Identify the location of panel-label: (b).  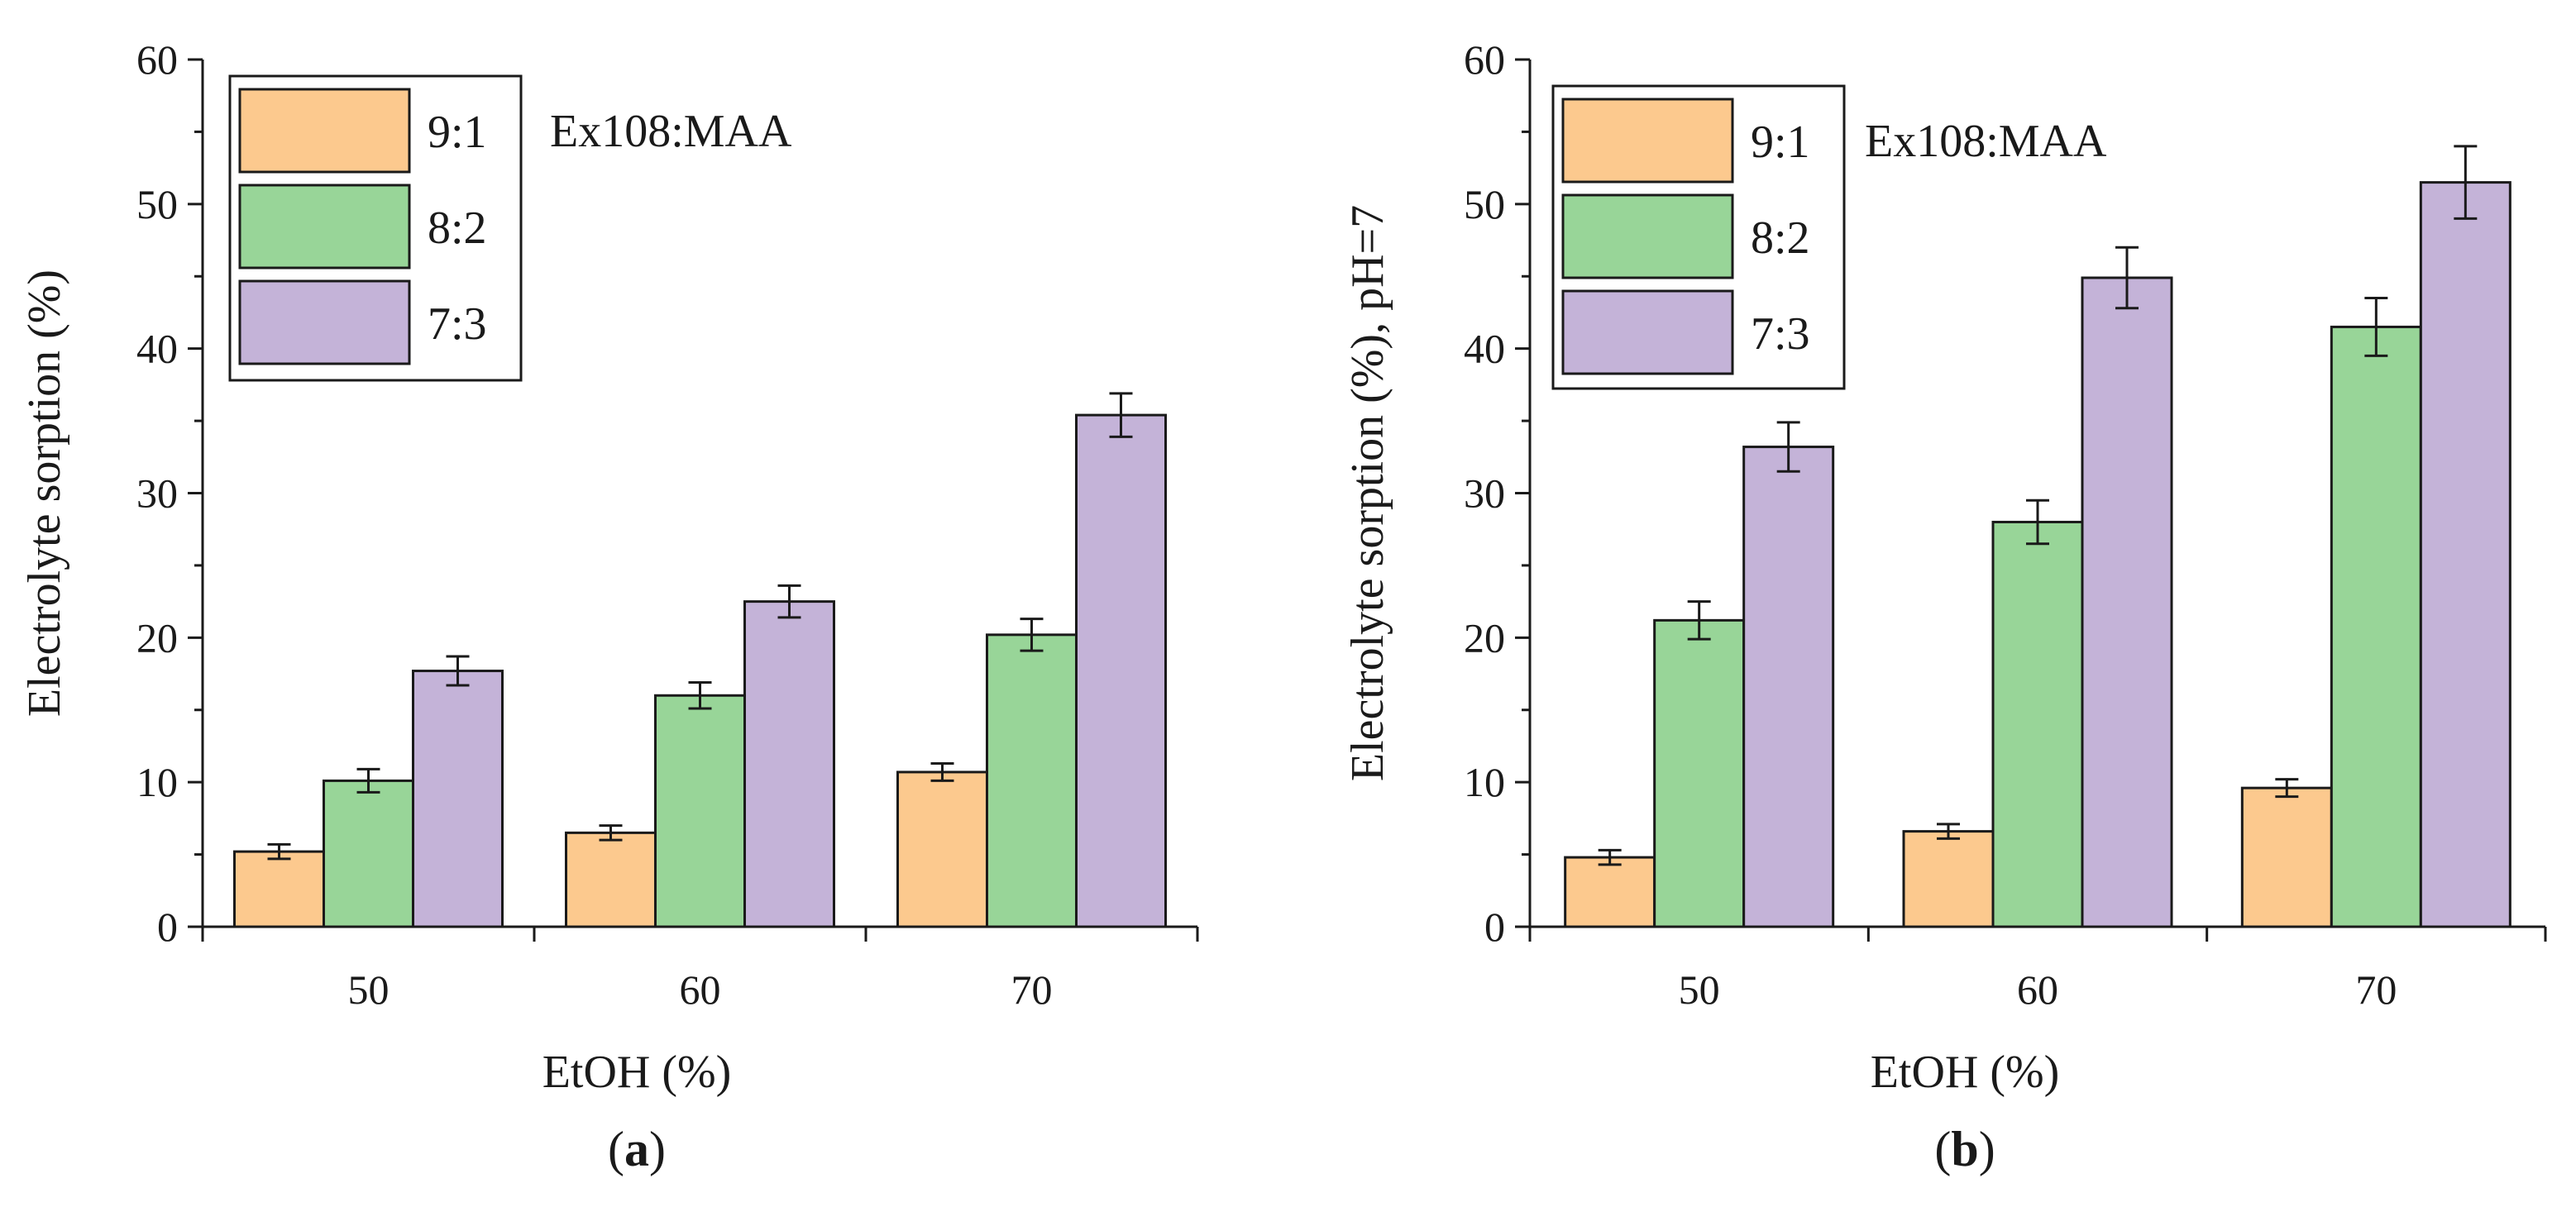
(1964, 1149).